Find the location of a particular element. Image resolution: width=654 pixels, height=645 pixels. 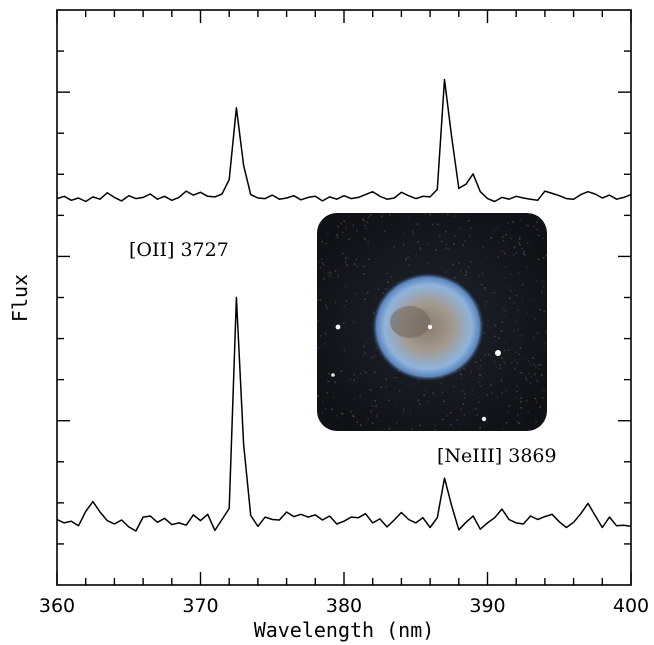

x-tick-label: 380 is located at coordinates (344, 606).